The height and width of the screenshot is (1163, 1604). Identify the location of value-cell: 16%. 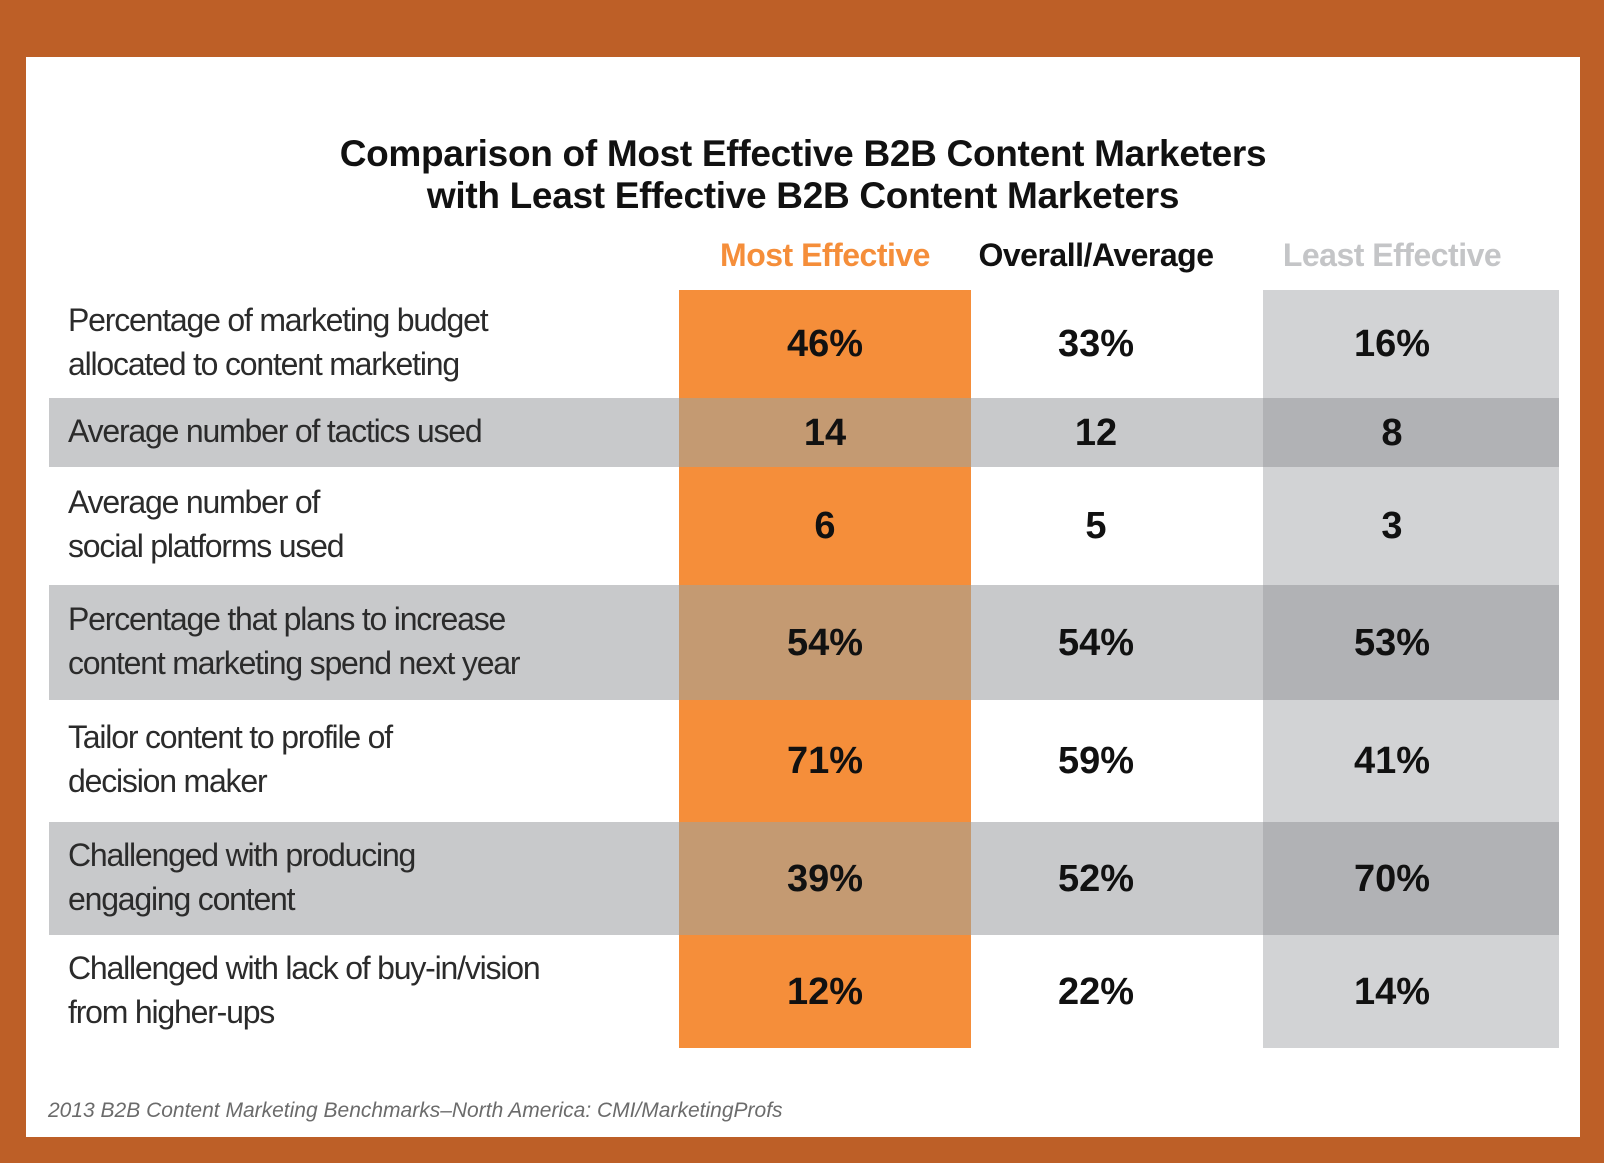
(1392, 344).